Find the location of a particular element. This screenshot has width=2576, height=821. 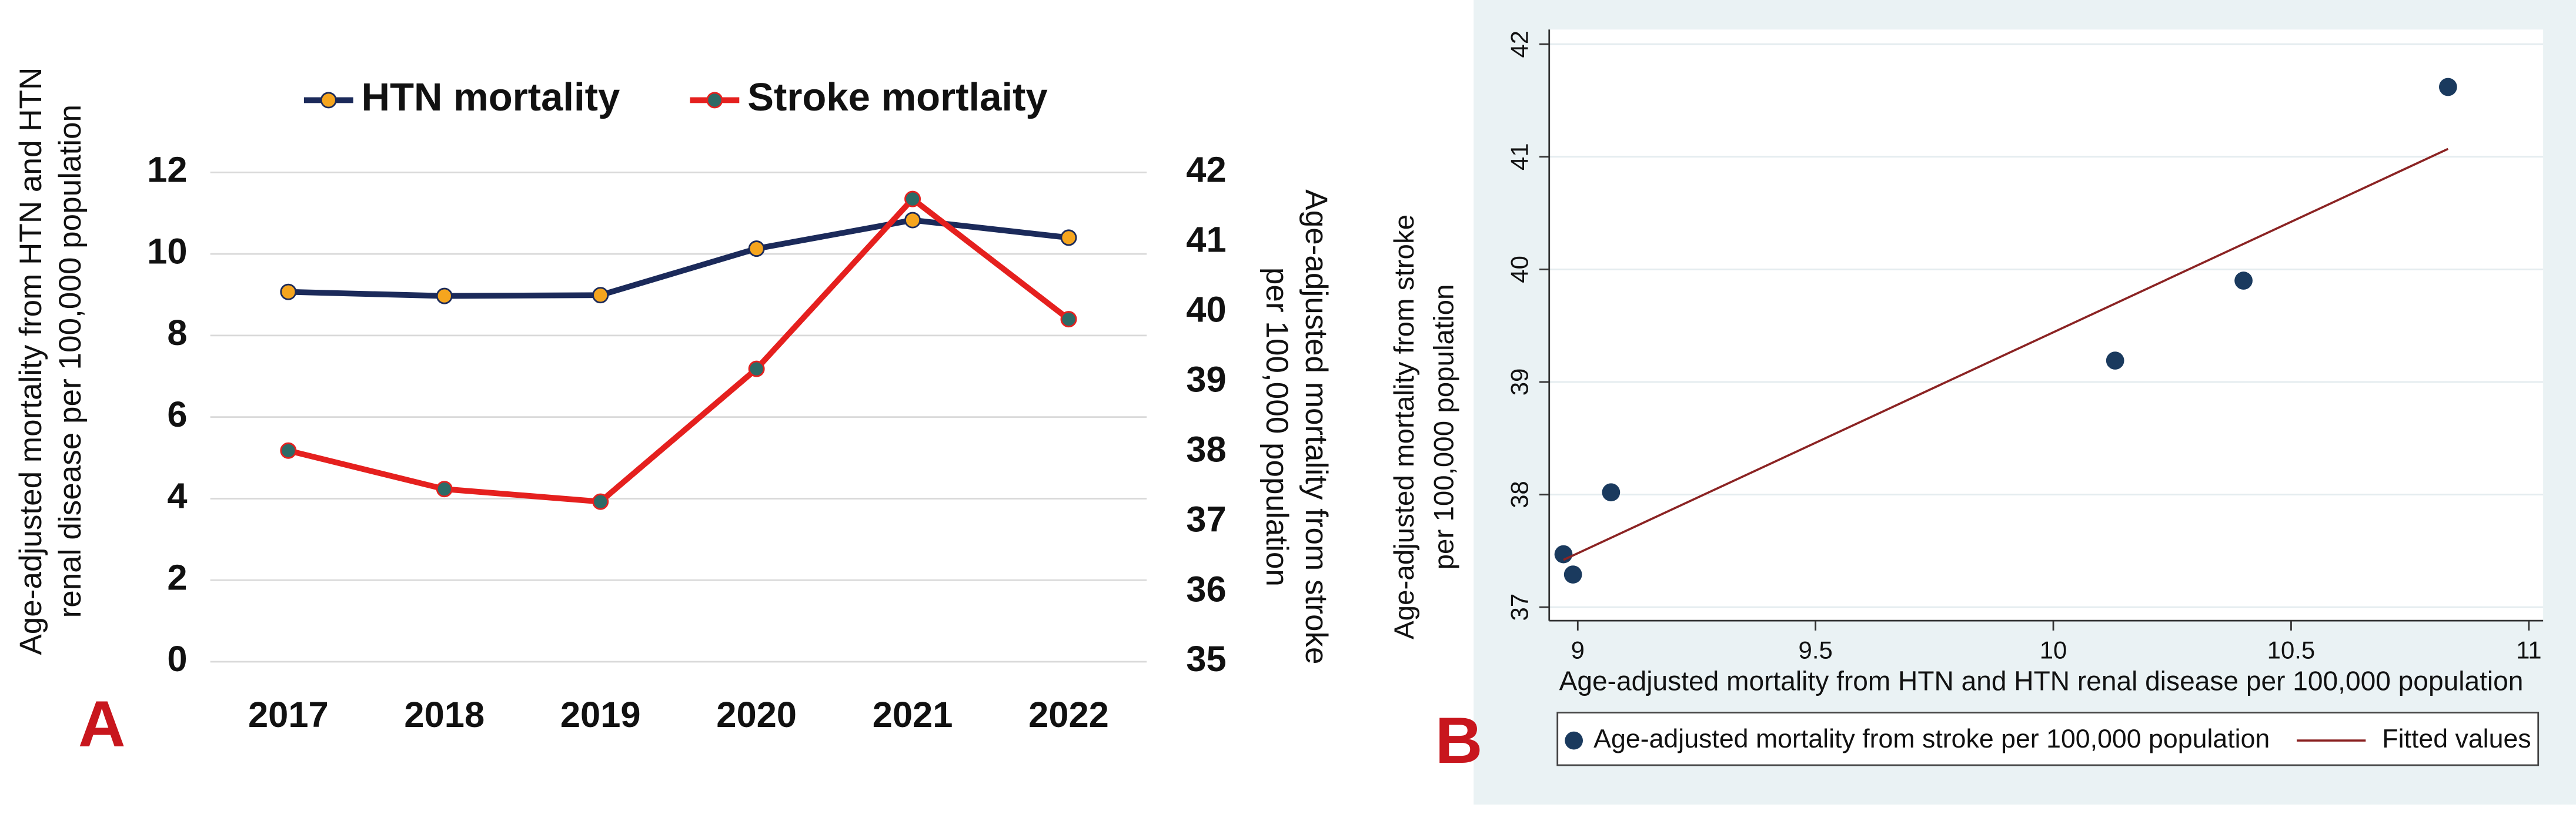

y-tick-label: 0 is located at coordinates (177, 659).